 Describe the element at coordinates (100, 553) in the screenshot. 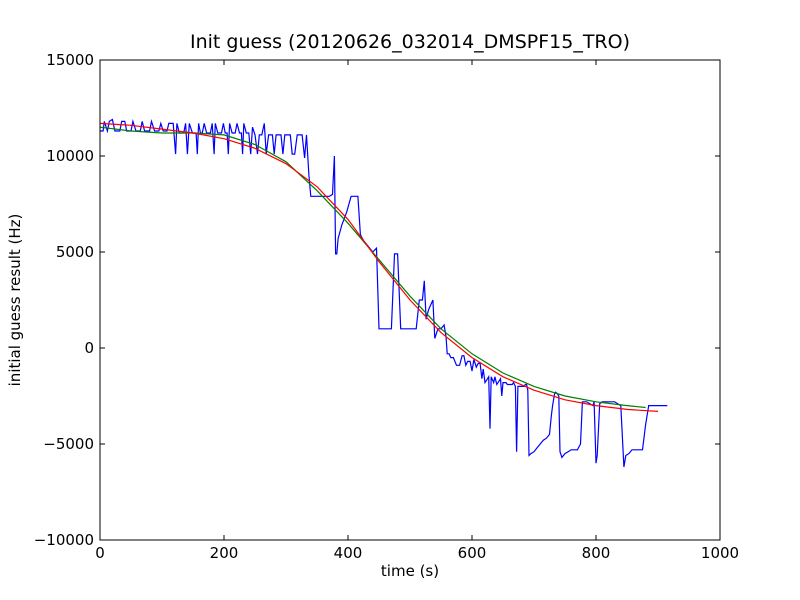

I see `x-tick-label: 0` at that location.